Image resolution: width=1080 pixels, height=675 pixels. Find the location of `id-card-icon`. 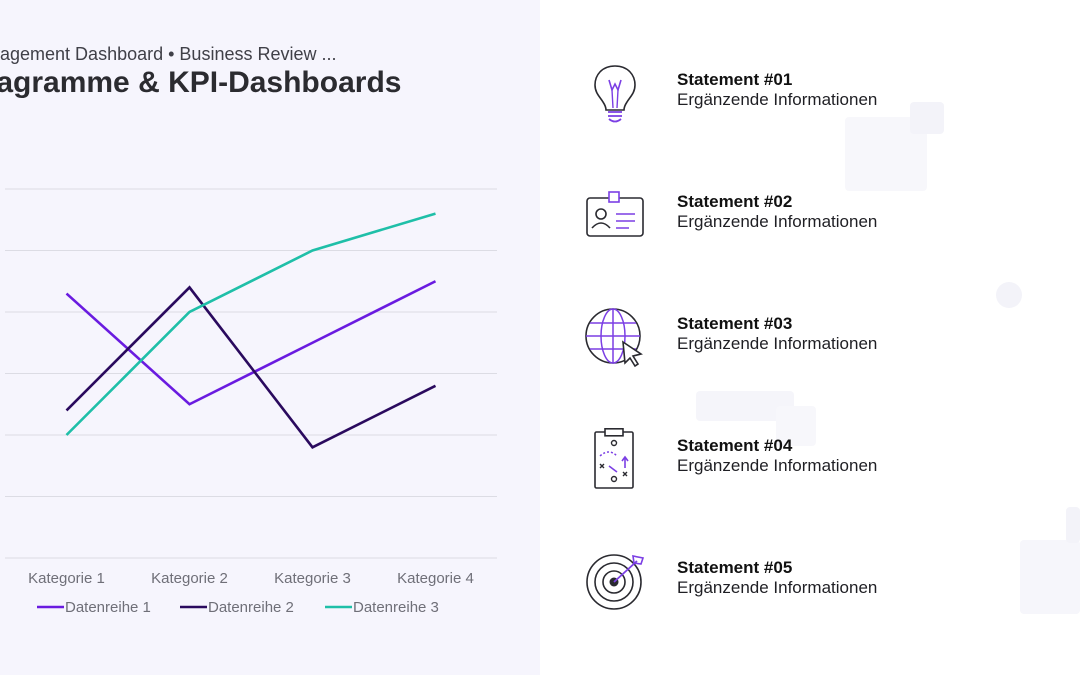

id-card-icon is located at coordinates (615, 214).